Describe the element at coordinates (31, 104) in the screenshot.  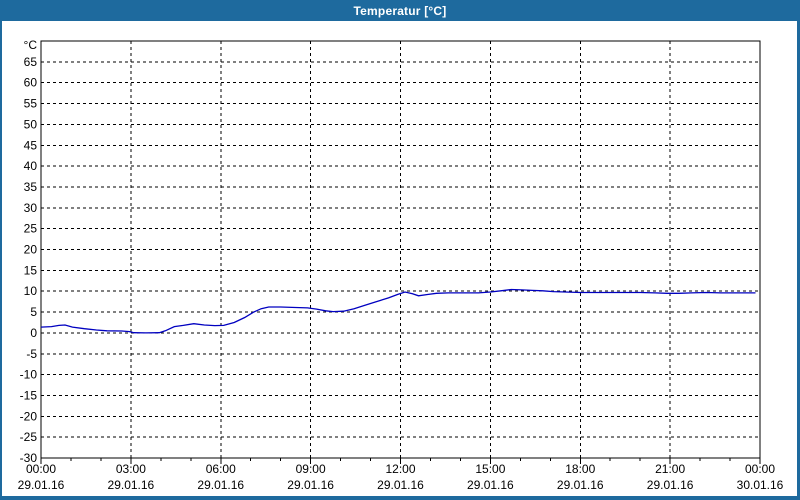
I see `svg-text: 55` at that location.